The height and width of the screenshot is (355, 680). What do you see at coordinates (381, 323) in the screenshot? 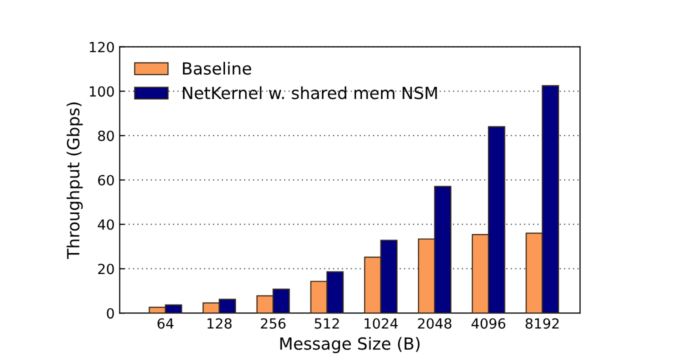
I see `x-tick-label: 1024` at bounding box center [381, 323].